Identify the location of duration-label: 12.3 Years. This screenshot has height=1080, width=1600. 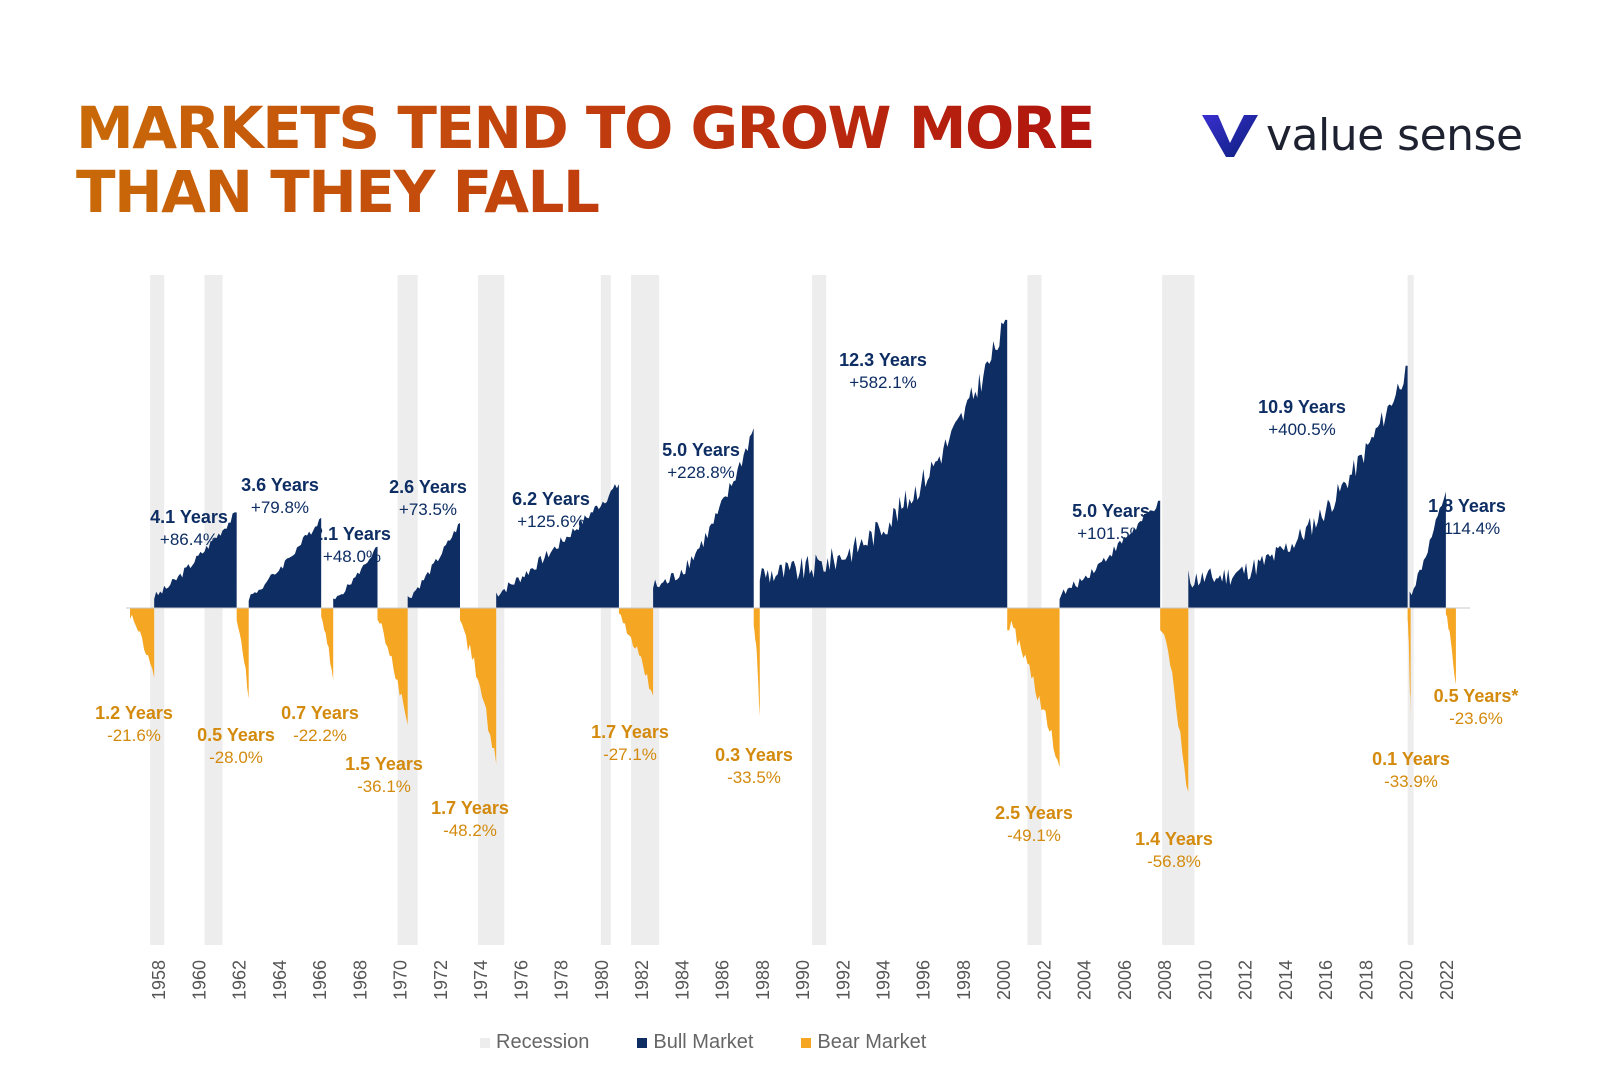
(883, 360).